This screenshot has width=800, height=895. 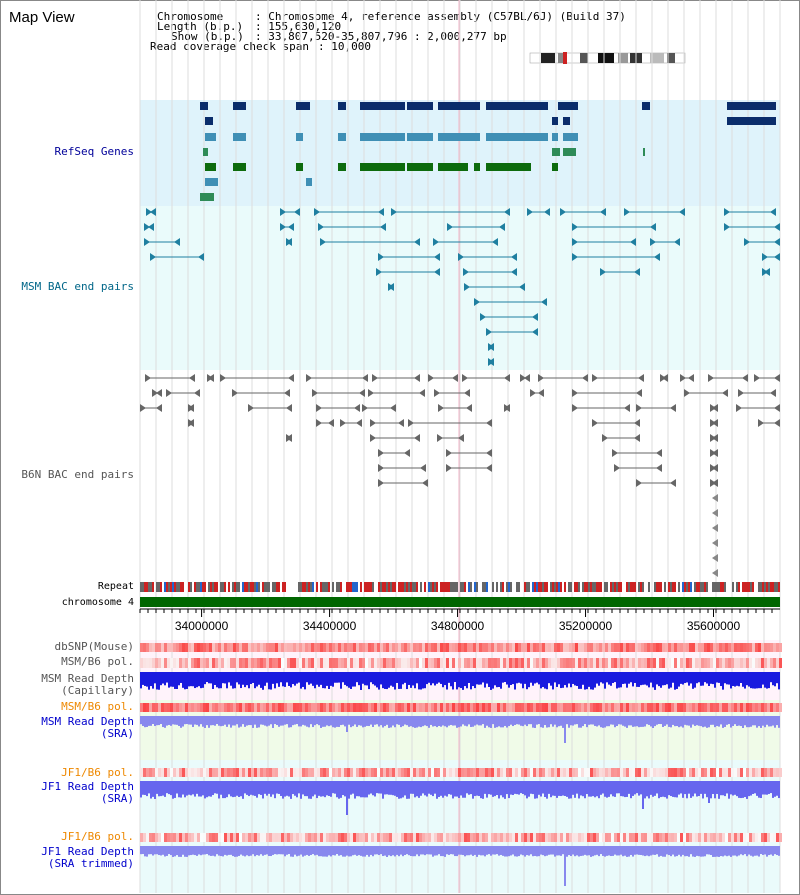 What do you see at coordinates (117, 798) in the screenshot?
I see `jf1-depth-sra-label-2: (SRA)` at bounding box center [117, 798].